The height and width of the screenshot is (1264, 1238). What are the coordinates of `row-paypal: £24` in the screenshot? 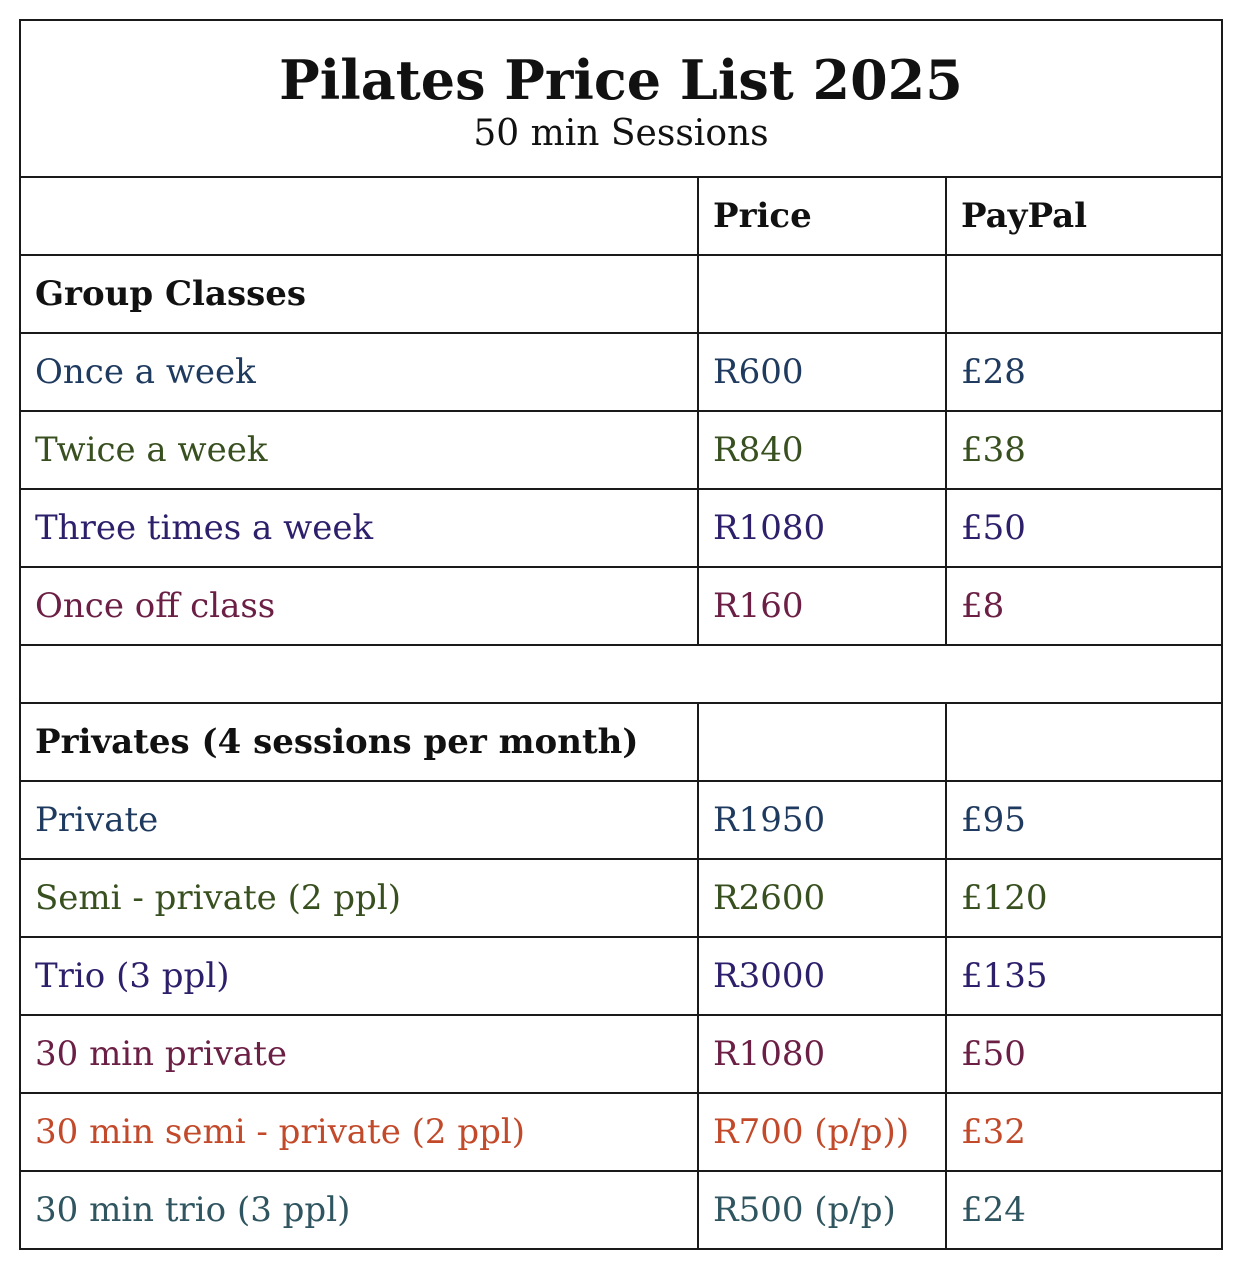 It's located at (1084, 1210).